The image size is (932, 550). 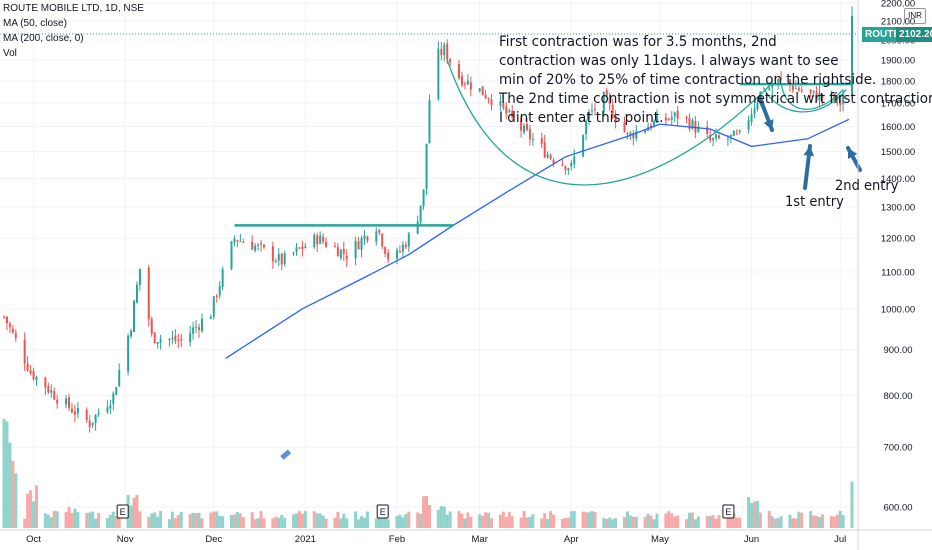 I want to click on x-tick-label: May, so click(x=660, y=539).